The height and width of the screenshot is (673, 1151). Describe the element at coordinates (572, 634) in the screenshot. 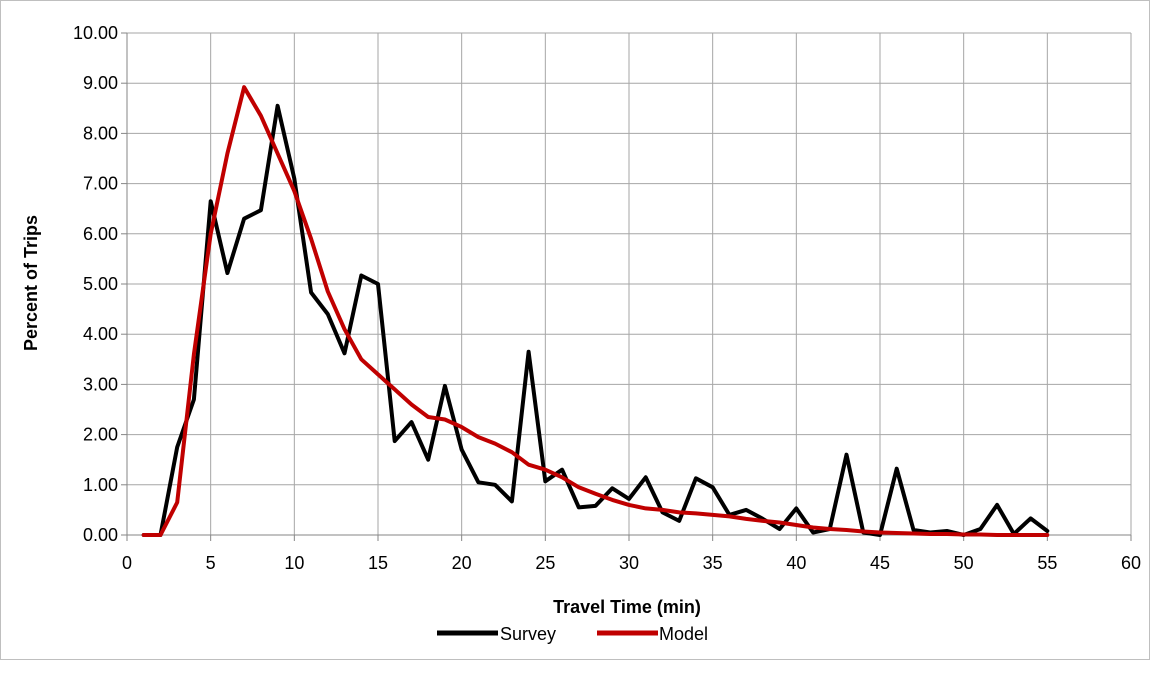

I see `legend: Survey Model` at that location.